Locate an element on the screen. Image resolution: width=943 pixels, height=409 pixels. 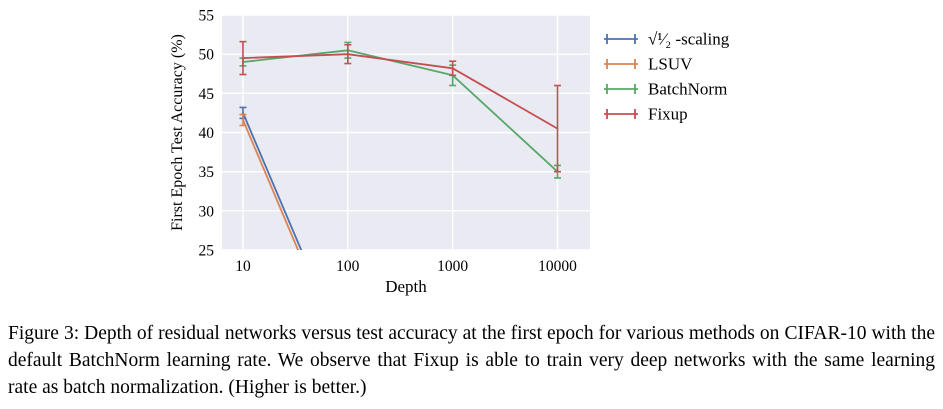
y-tick-label: 30 is located at coordinates (207, 211).